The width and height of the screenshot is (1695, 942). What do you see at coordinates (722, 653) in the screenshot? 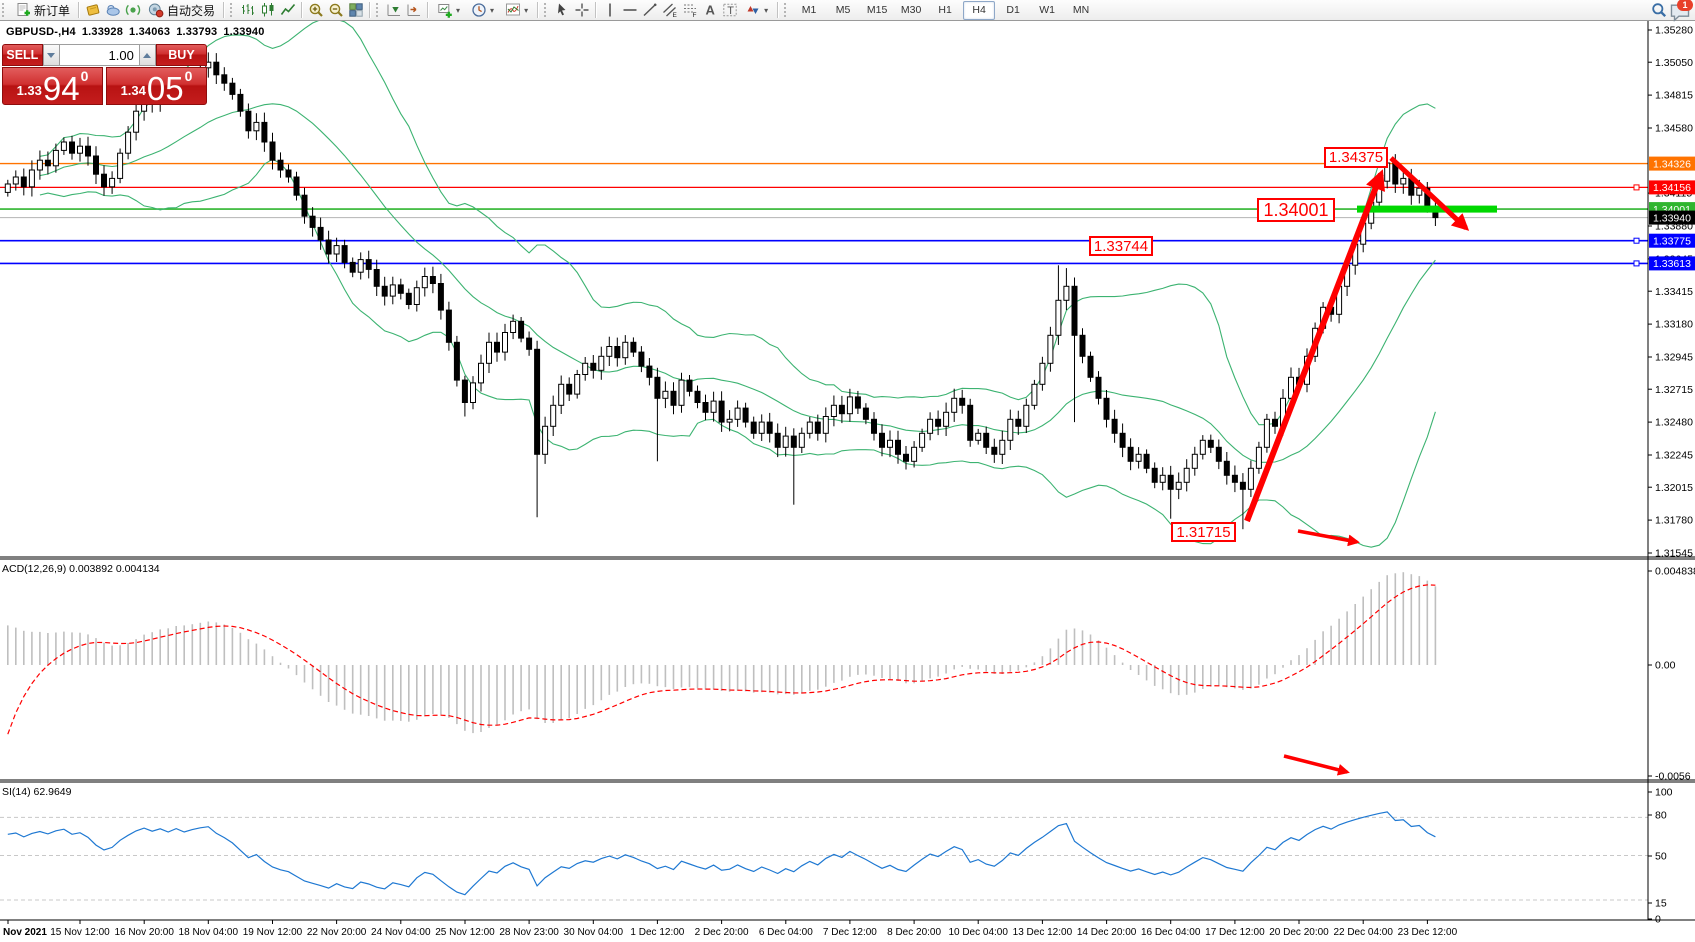
I see `macd-pane` at bounding box center [722, 653].